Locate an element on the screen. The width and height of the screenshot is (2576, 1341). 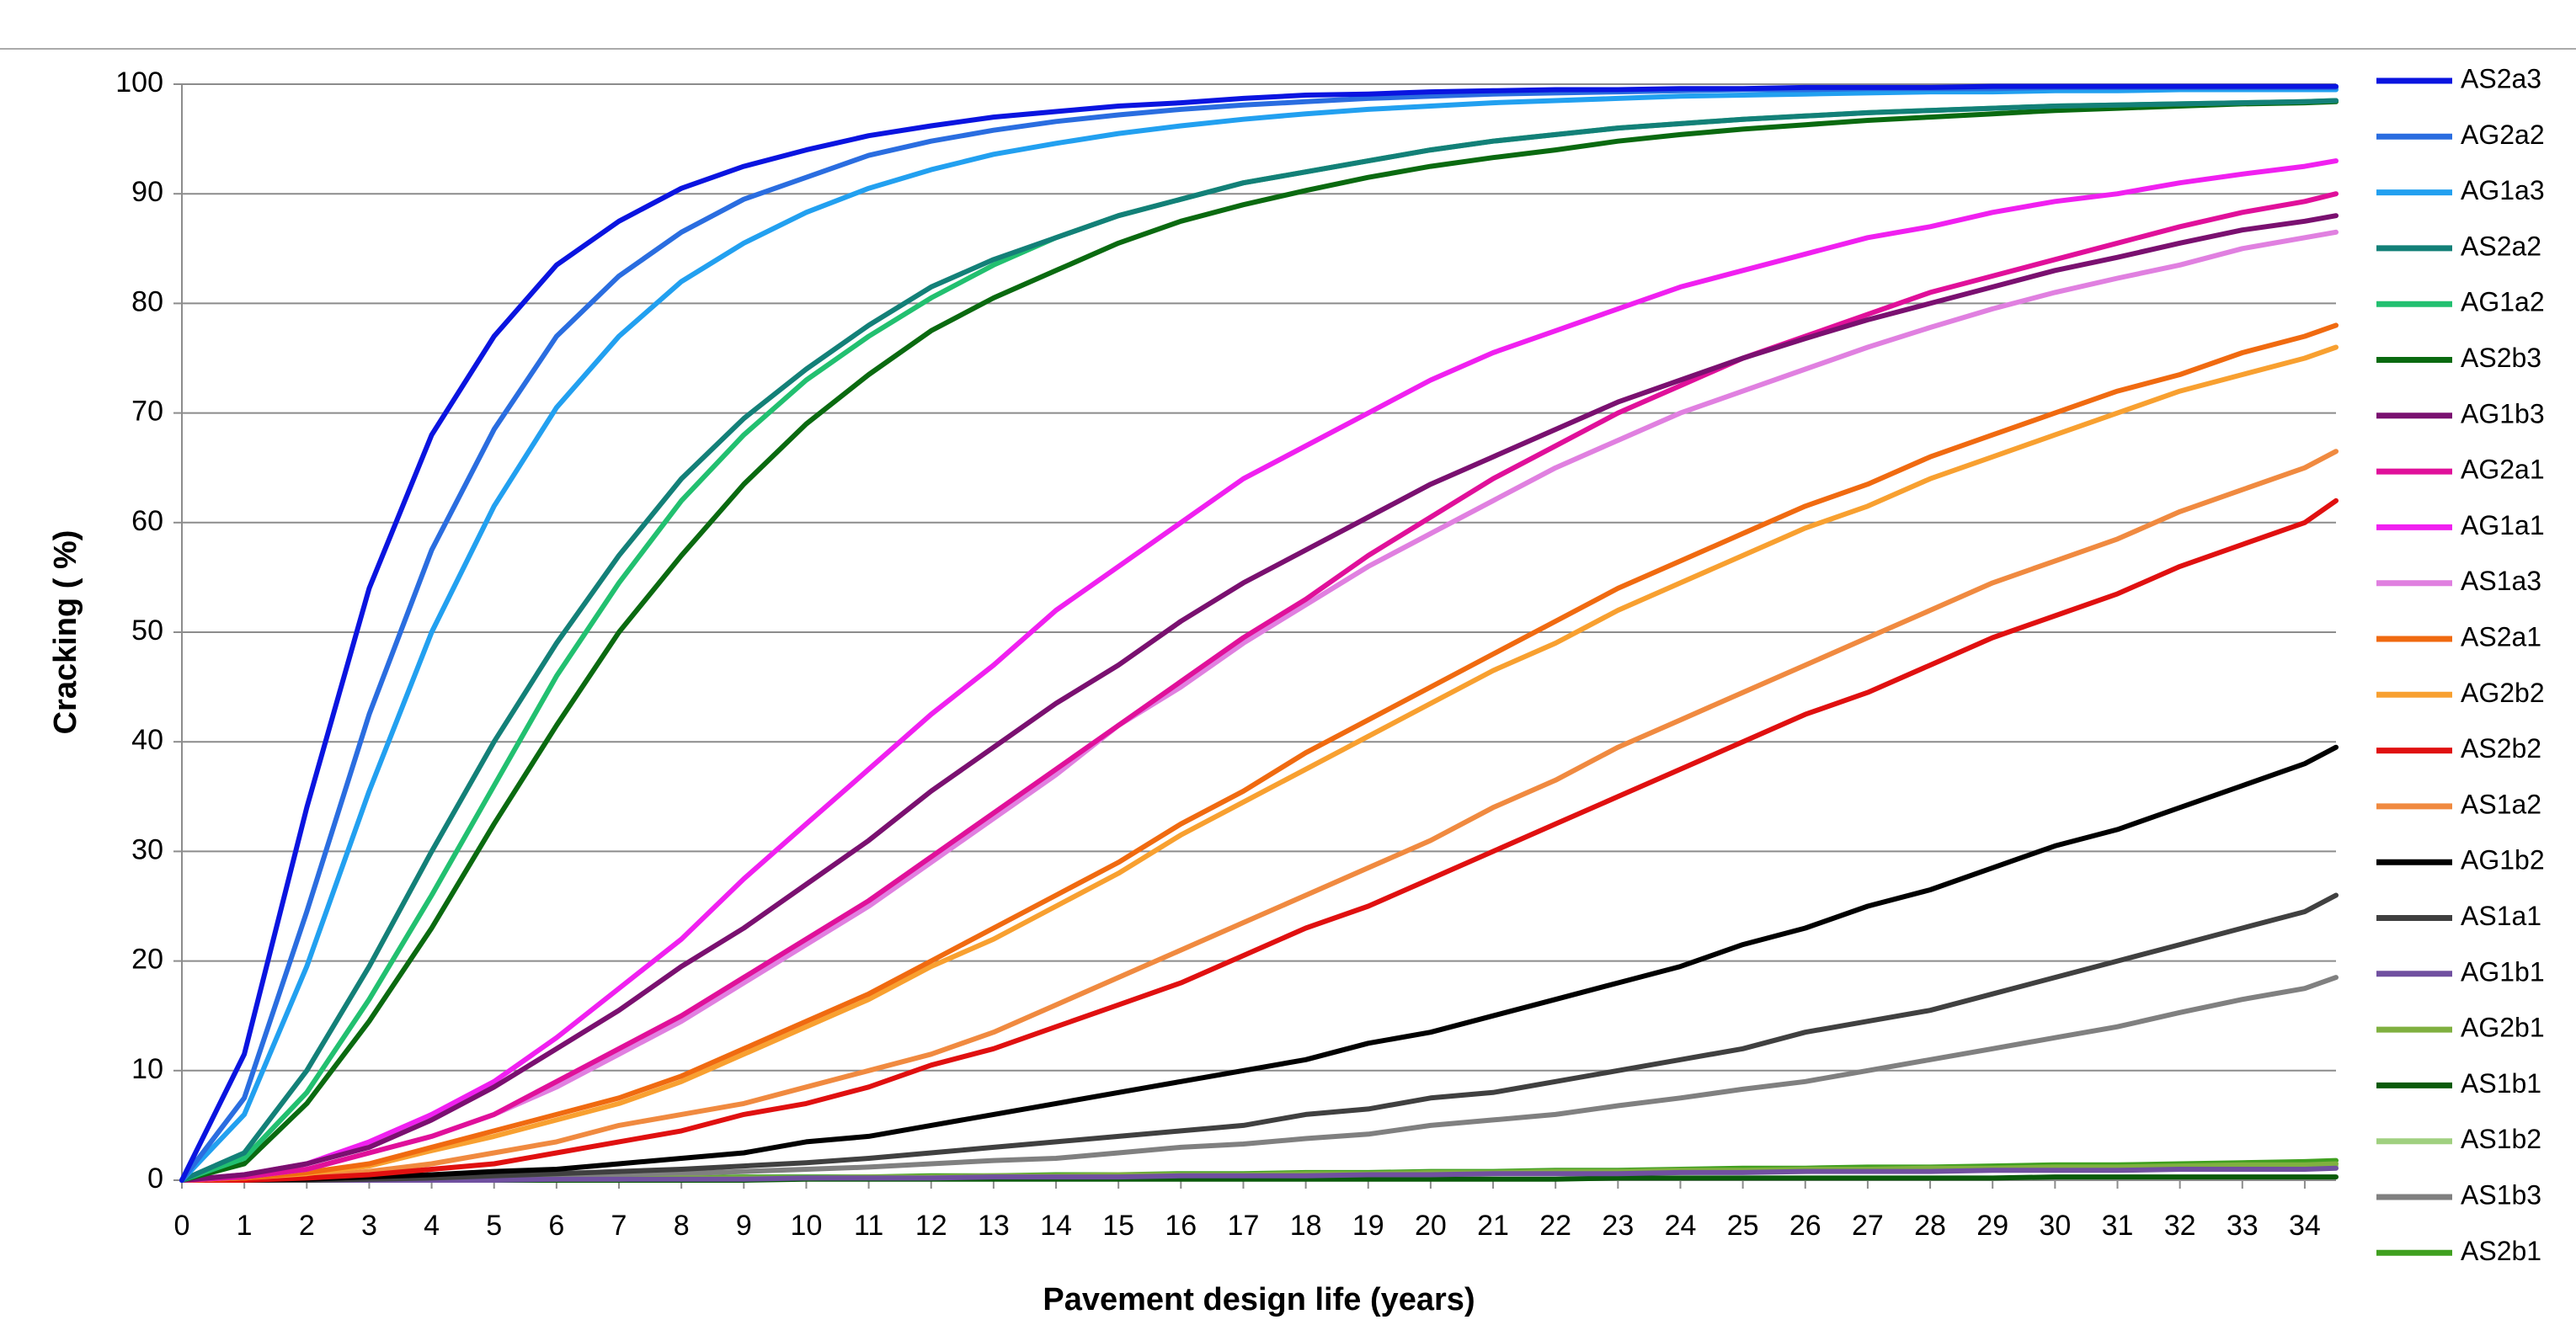
series-line is located at coordinates (1259, 1174).